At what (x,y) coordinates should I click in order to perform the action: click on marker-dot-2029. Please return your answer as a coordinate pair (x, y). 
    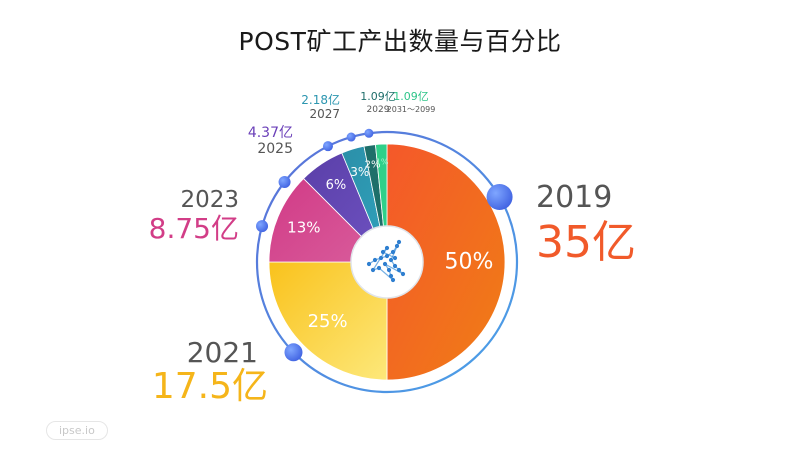
    Looking at the image, I should click on (351, 137).